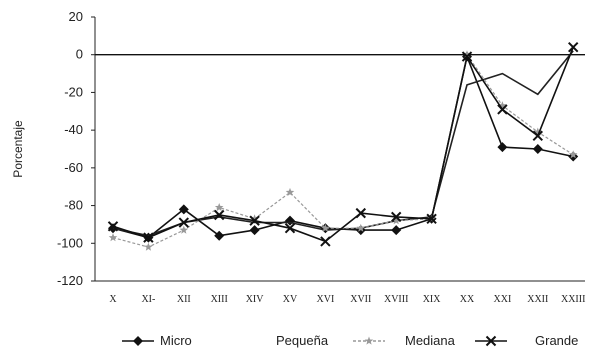 This screenshot has width=589, height=348. Describe the element at coordinates (396, 299) in the screenshot. I see `x-tick-label: XVIII` at that location.